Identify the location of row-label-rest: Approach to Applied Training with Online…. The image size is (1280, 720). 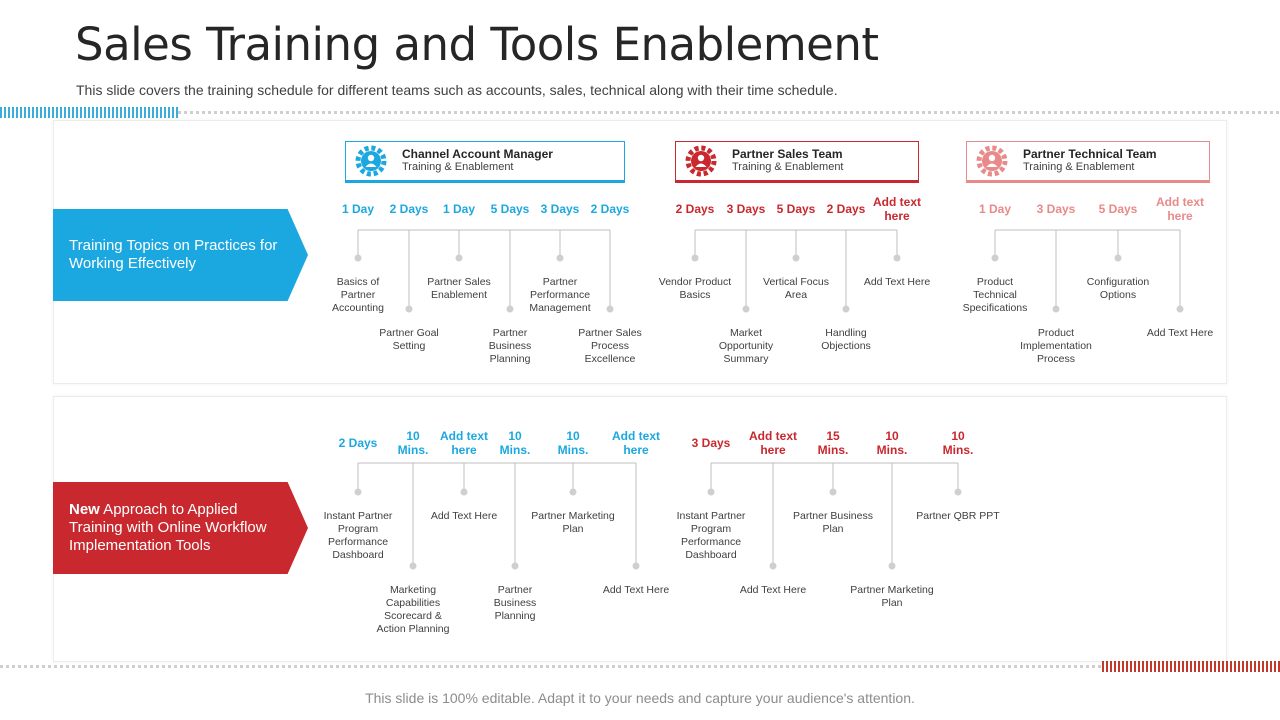
(168, 527).